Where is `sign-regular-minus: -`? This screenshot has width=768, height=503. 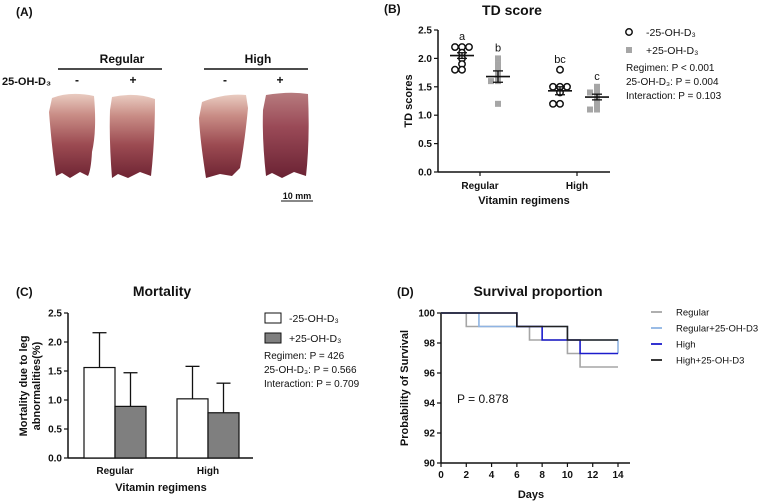
sign-regular-minus: - is located at coordinates (77, 80).